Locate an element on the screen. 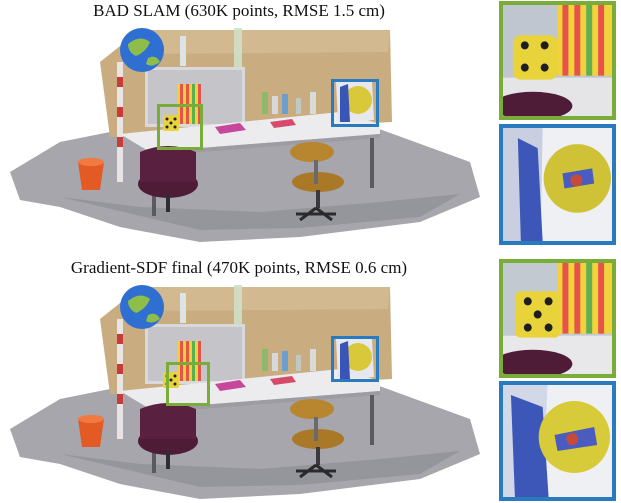 The width and height of the screenshot is (621, 503). blue-zoom-marker-bottom is located at coordinates (355, 359).